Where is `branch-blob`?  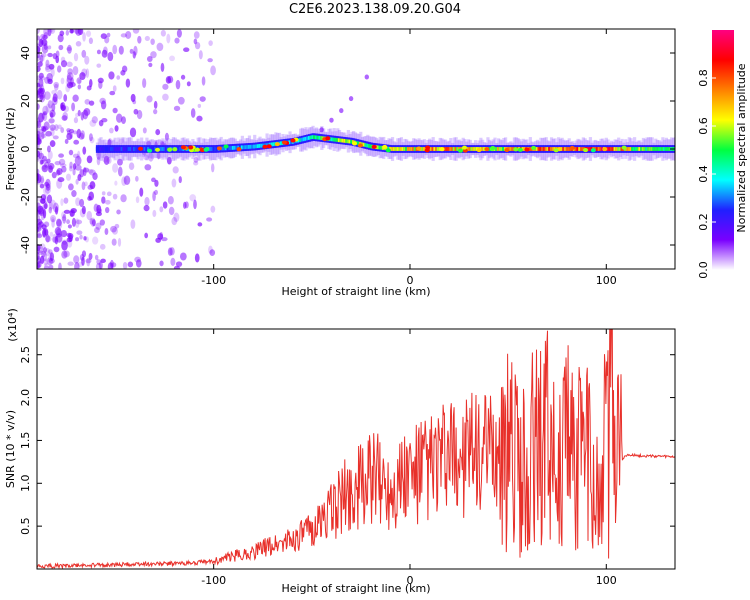 branch-blob is located at coordinates (331, 120).